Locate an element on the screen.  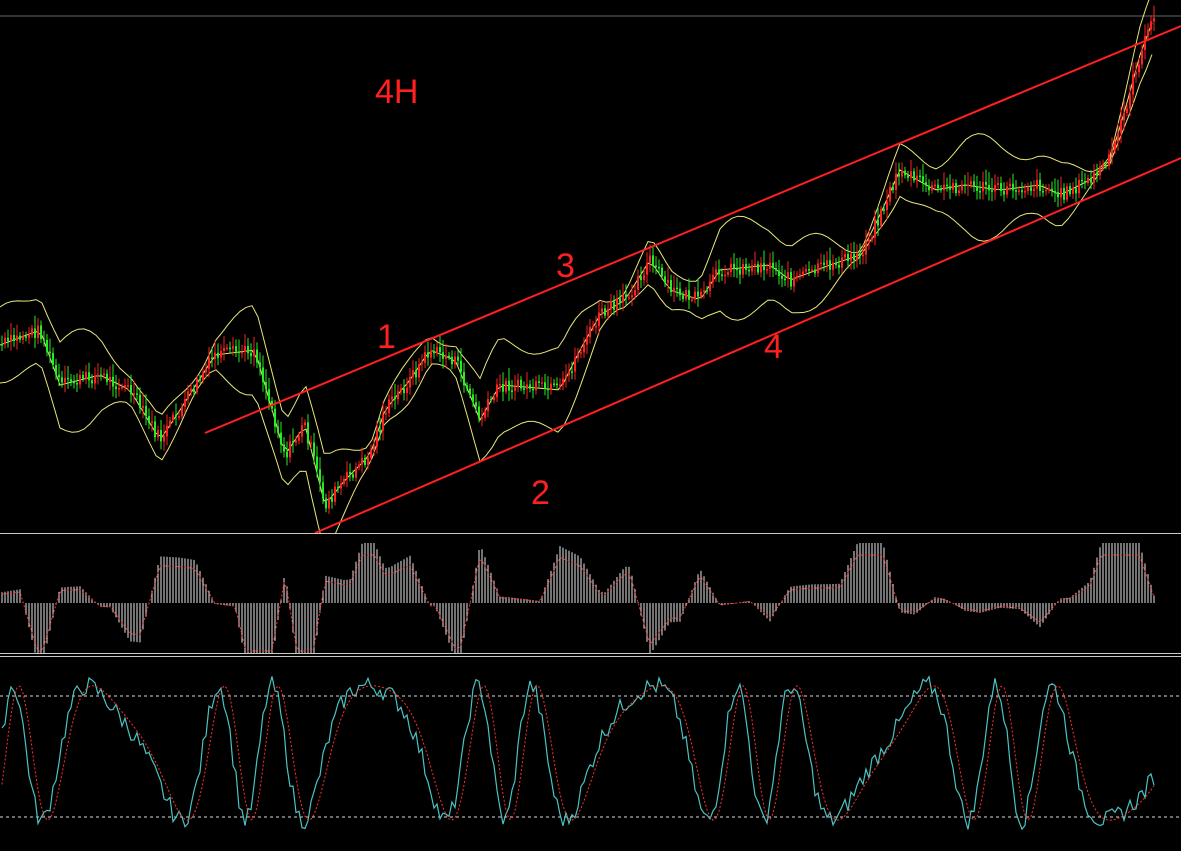
macd-pane is located at coordinates (590, 595).